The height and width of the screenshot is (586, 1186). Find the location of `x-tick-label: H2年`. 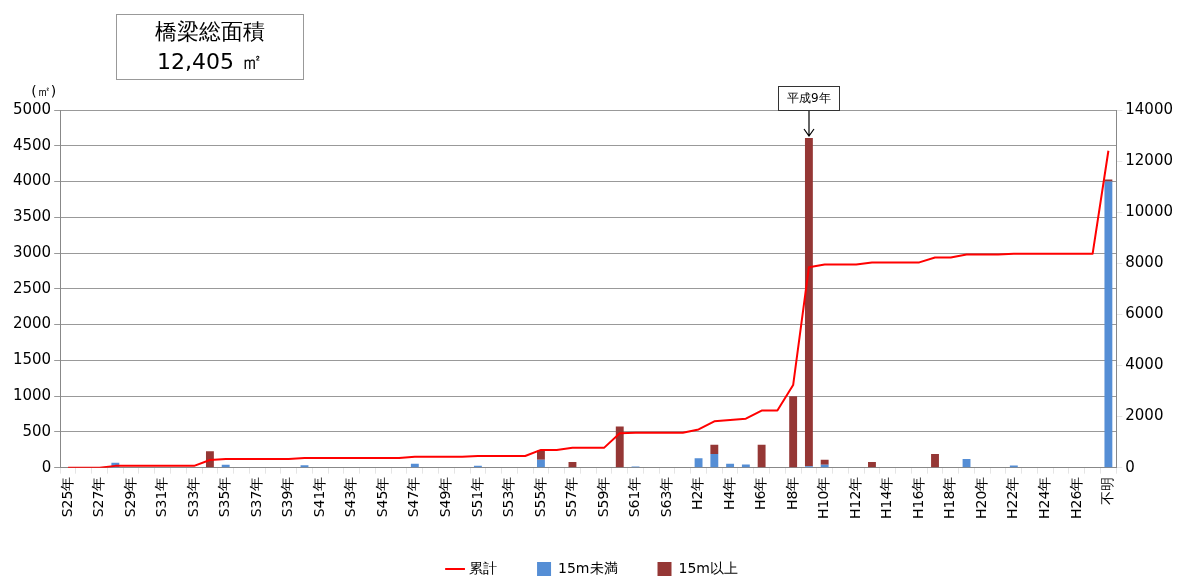

x-tick-label: H2年 is located at coordinates (697, 493).